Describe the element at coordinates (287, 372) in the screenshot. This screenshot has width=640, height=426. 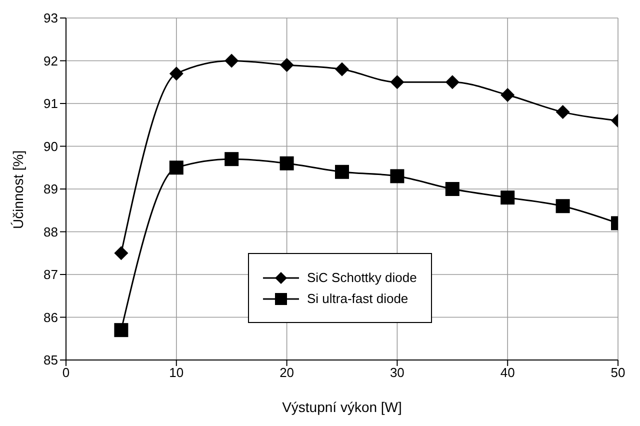
I see `x-tick-label: 20` at that location.